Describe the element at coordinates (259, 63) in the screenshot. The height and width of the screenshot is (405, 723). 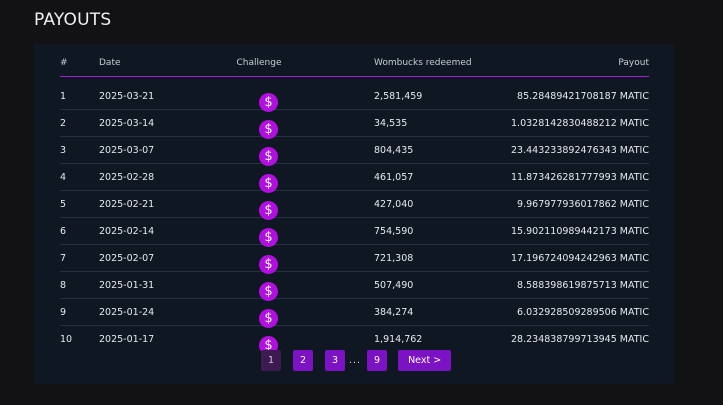
I see `header-challenge: Challenge` at that location.